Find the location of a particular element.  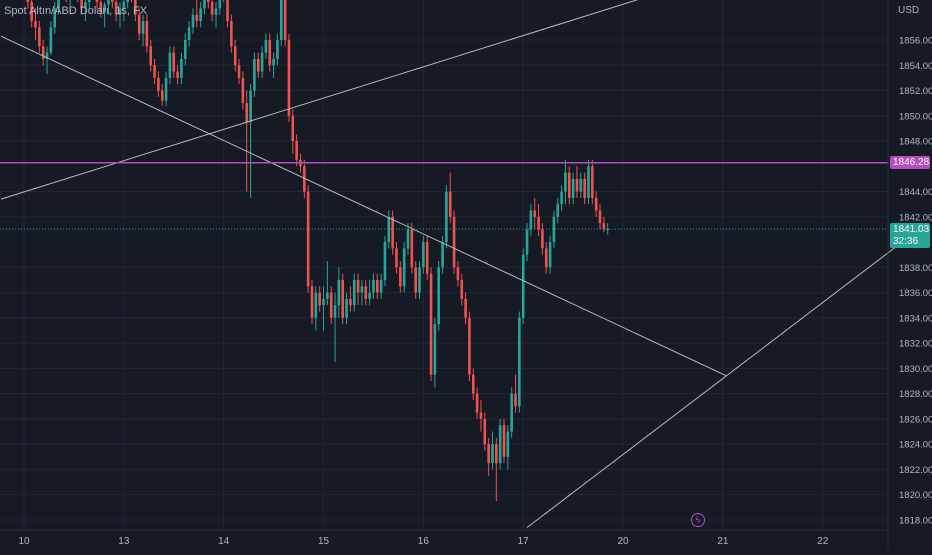

symbol-title: Spot Altın/ABD Doları, 1s, FX is located at coordinates (76, 11).